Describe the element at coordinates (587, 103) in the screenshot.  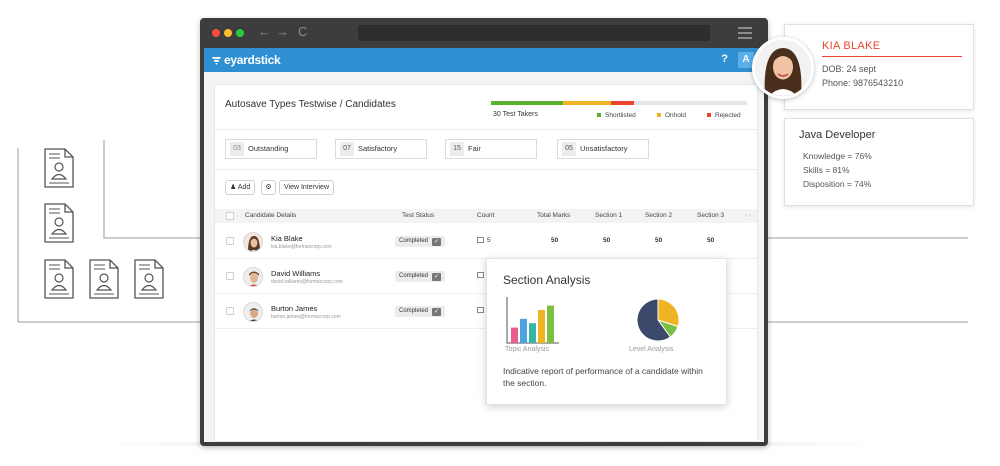
I see `progress-segment-onhold` at that location.